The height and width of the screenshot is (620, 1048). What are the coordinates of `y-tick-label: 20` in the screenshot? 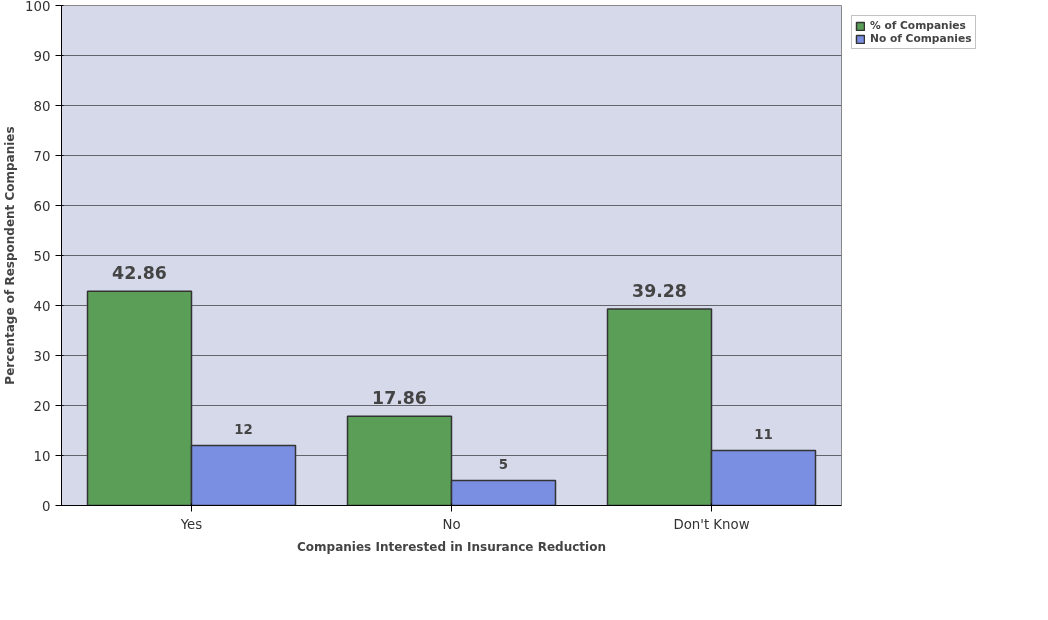 It's located at (42, 406).